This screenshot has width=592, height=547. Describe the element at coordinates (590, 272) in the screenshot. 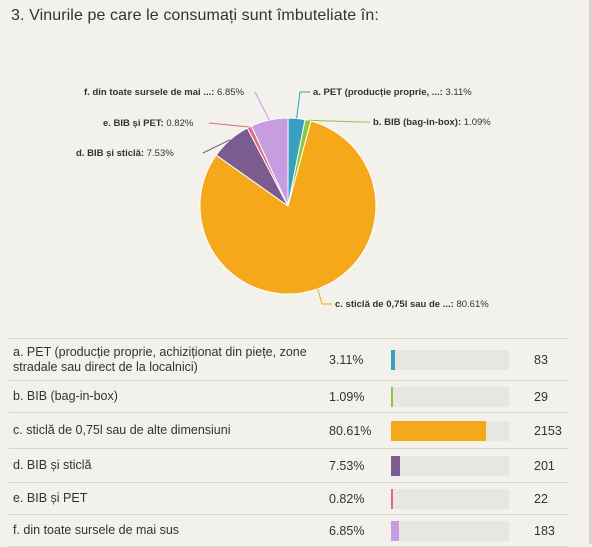

I see `right-border` at that location.